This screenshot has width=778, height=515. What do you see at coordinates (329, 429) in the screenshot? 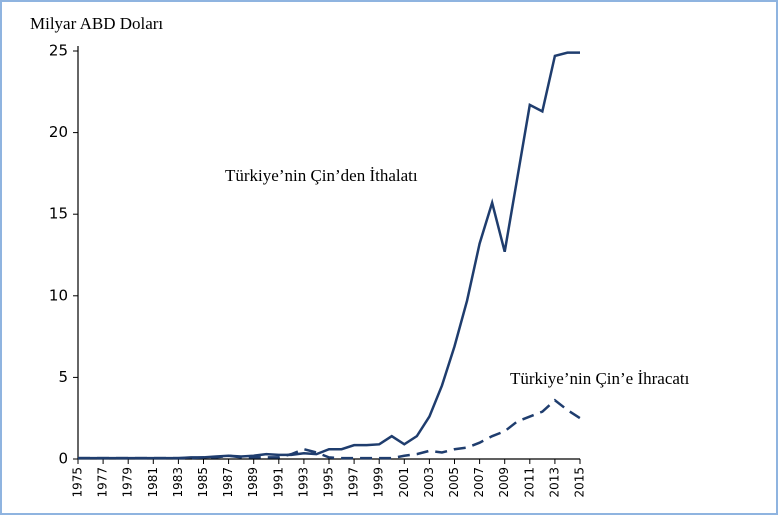
I see `series-line` at bounding box center [329, 429].